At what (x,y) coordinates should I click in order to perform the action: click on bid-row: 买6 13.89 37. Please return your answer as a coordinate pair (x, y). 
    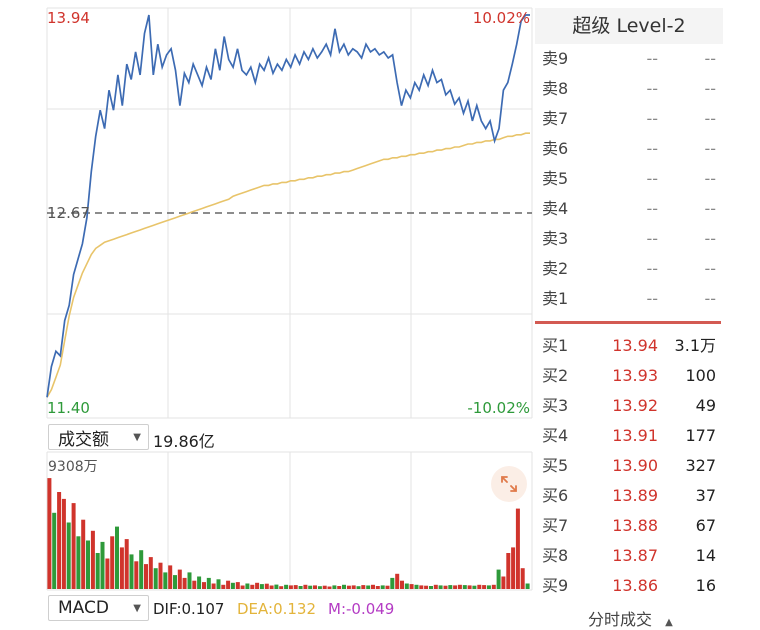
    Looking at the image, I should click on (630, 496).